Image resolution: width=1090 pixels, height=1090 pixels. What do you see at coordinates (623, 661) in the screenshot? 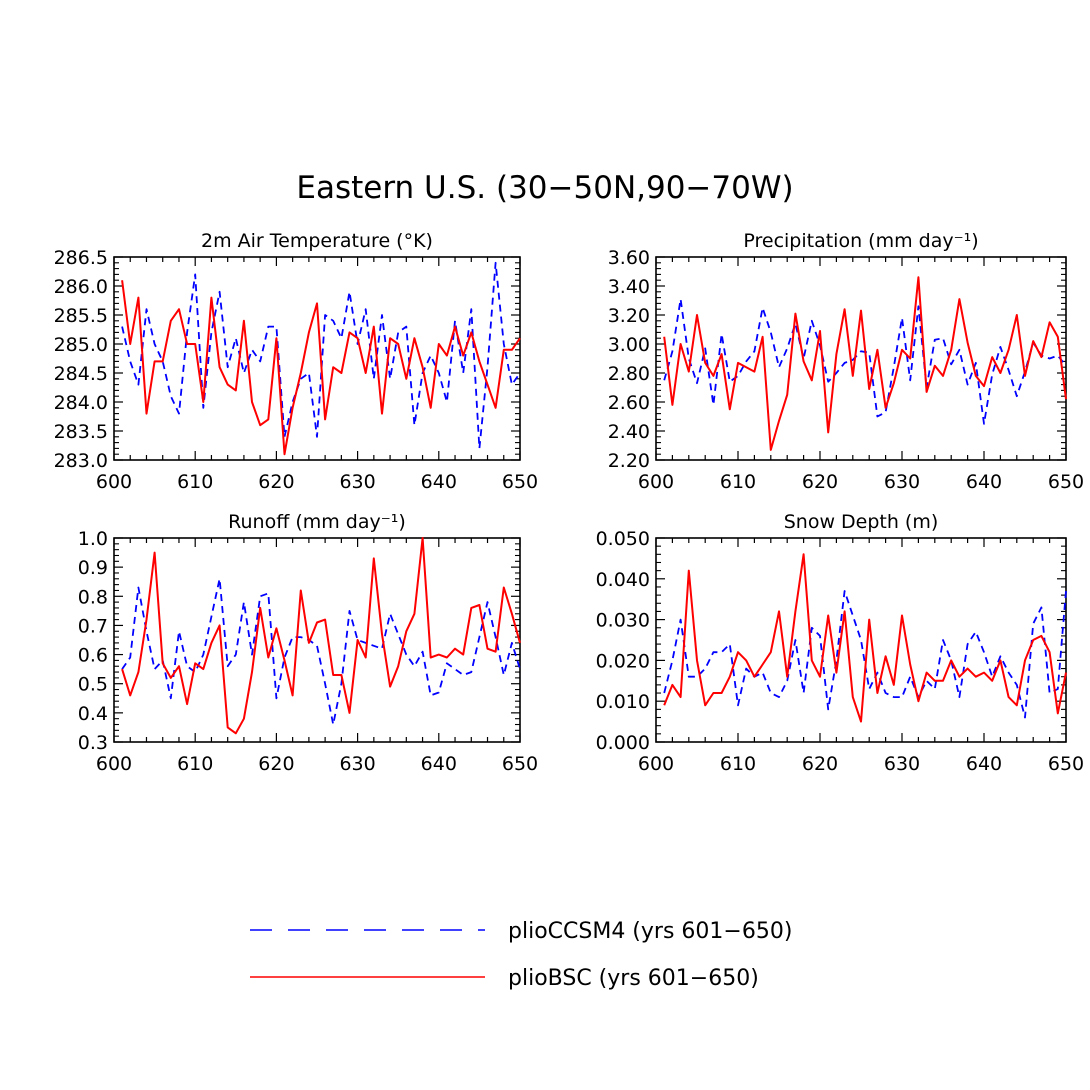
I see `snow-depth-ytick-label: 0.020` at bounding box center [623, 661].